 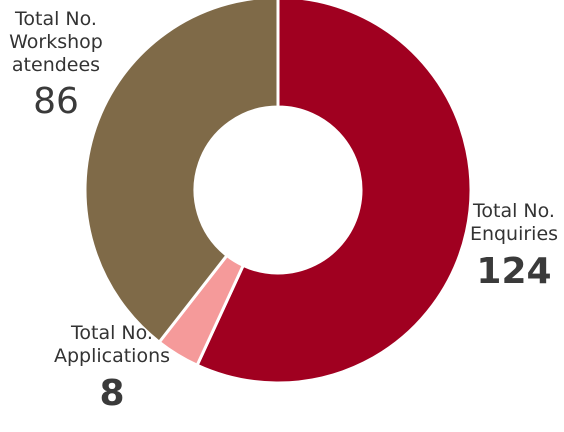 I want to click on slice-label-text: Total No. Workshop atendees, so click(x=56, y=42).